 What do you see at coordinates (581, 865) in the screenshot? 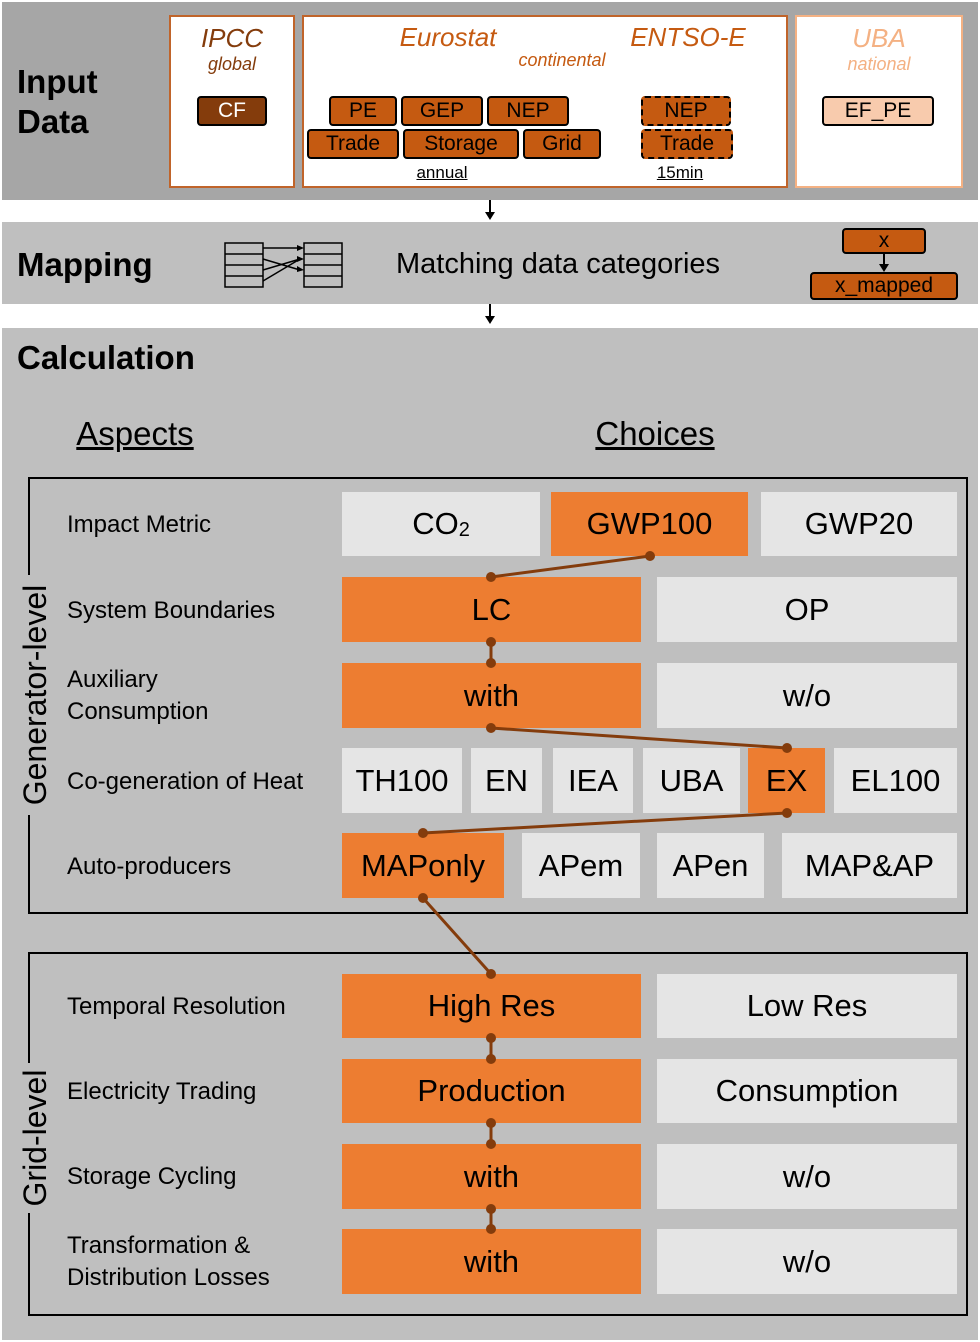
I see `choice-apem: APem` at bounding box center [581, 865].